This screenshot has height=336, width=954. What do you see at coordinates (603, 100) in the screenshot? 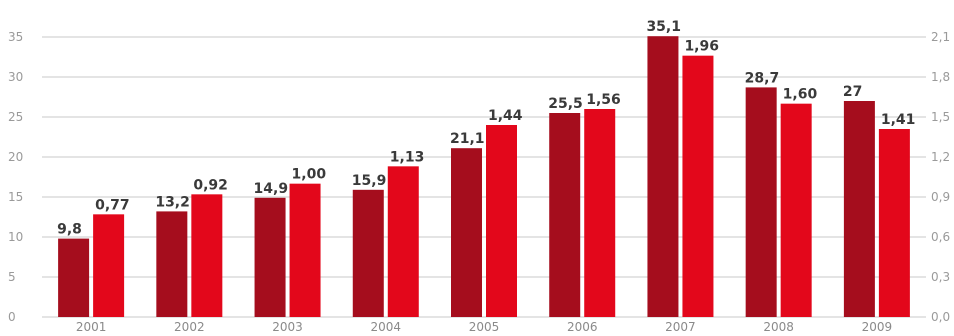
I see `data-label-right-series: 1,56` at bounding box center [603, 100].